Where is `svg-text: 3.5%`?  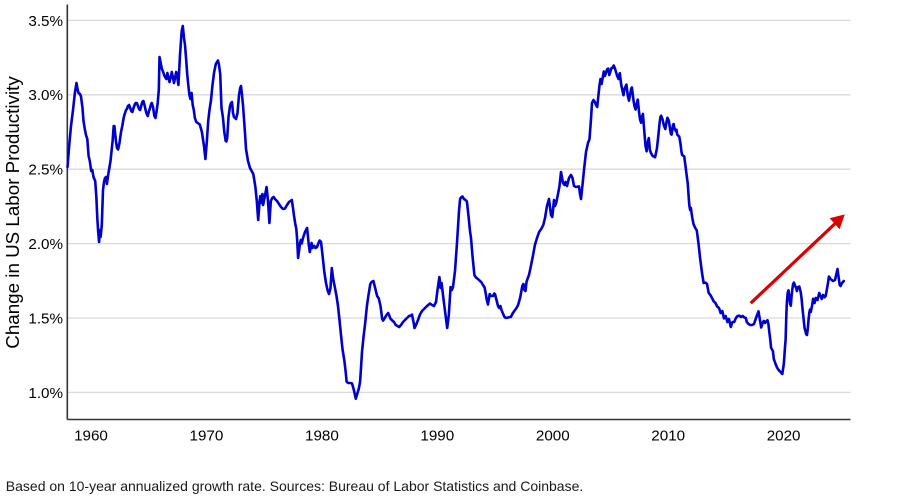
svg-text: 3.5% is located at coordinates (45, 21).